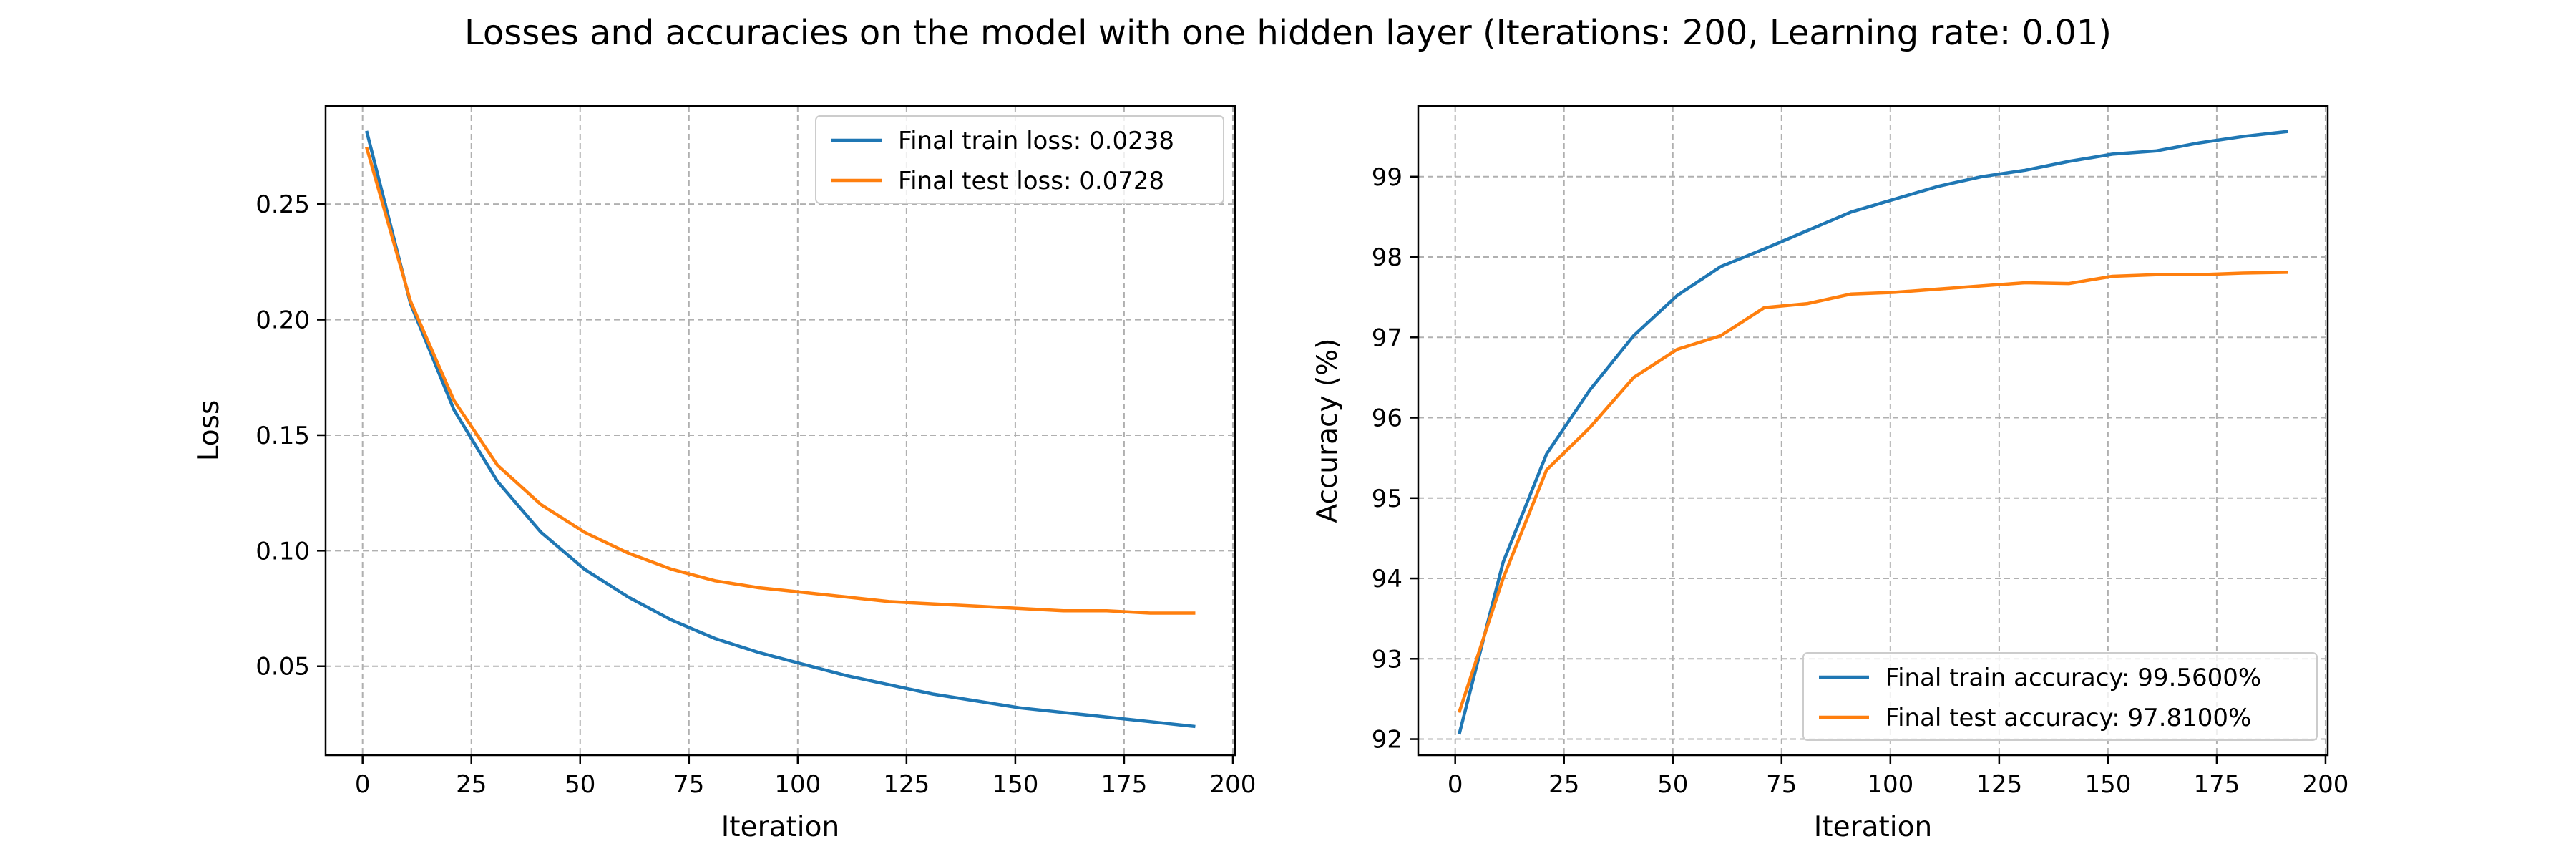 This screenshot has height=859, width=2576. I want to click on legend-label: Final test loss: 0.0728, so click(1031, 181).